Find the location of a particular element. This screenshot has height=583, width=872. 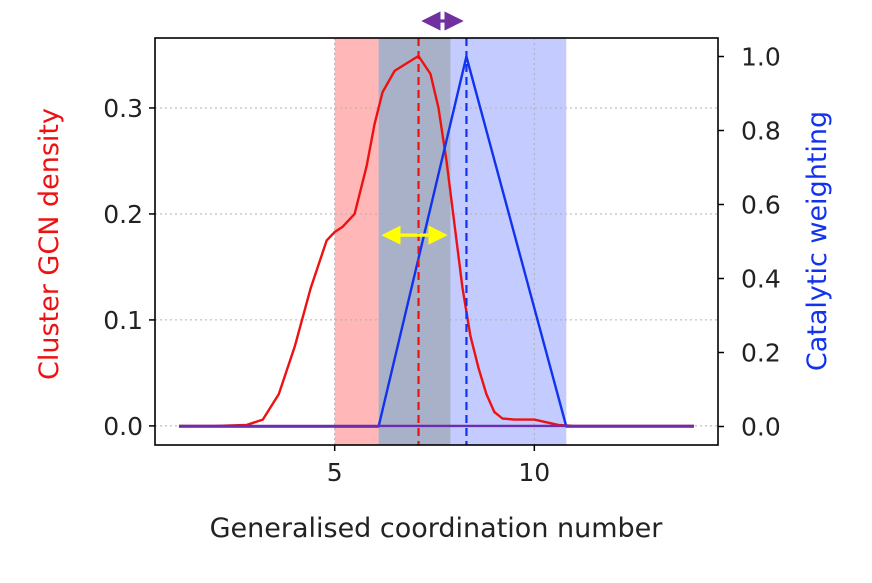

x-axis-label: Generalised coordination number is located at coordinates (437, 528).